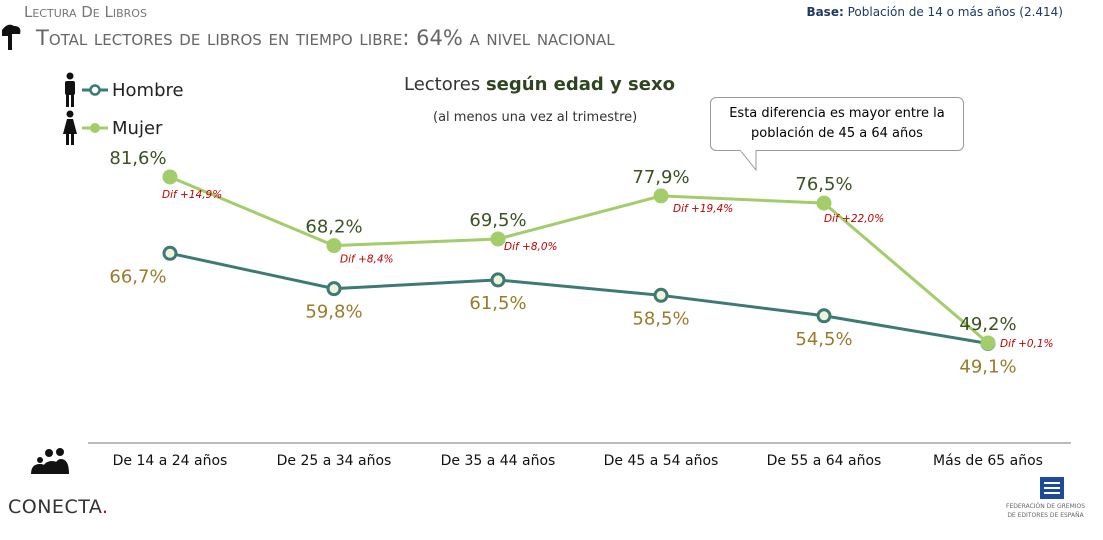 This screenshot has width=1103, height=540. Describe the element at coordinates (823, 339) in the screenshot. I see `data-label-hombre: 54,5%` at that location.